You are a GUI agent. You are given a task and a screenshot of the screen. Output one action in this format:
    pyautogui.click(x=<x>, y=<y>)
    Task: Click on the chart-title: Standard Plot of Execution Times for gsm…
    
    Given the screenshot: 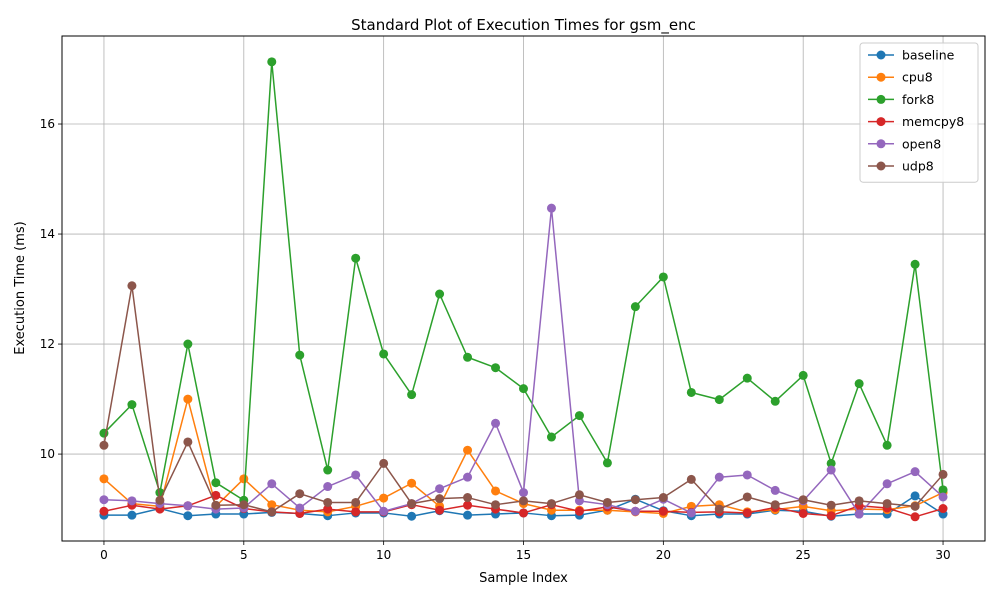 What is the action you would take?
    pyautogui.click(x=523, y=25)
    